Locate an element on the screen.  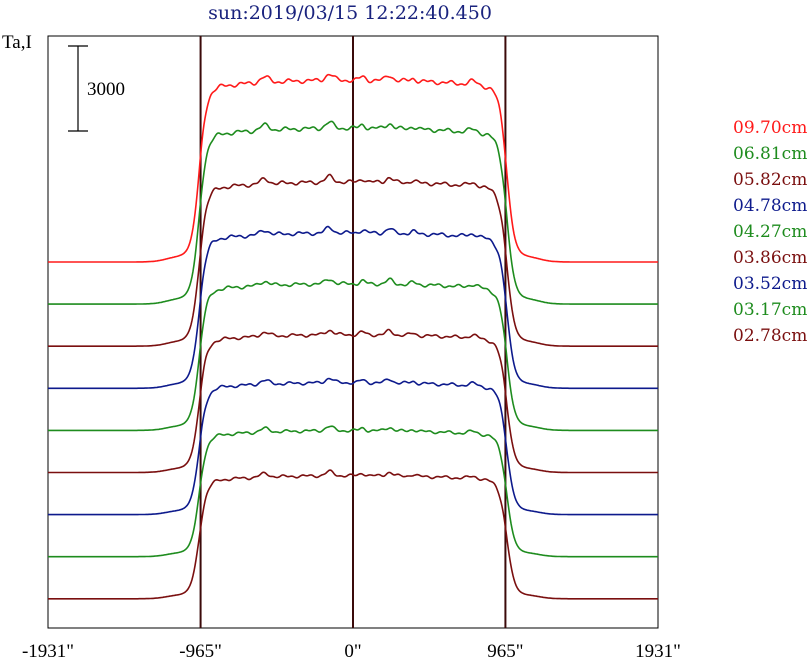
x-tick-label-2: 0" is located at coordinates (352, 651).